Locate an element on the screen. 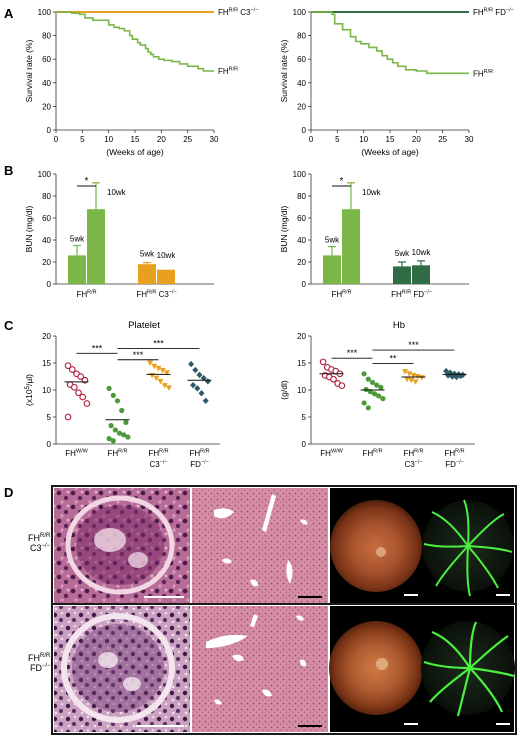 Image resolution: width=520 pixels, height=737 pixels. group-label-3: FHR/R is located at coordinates (454, 454).